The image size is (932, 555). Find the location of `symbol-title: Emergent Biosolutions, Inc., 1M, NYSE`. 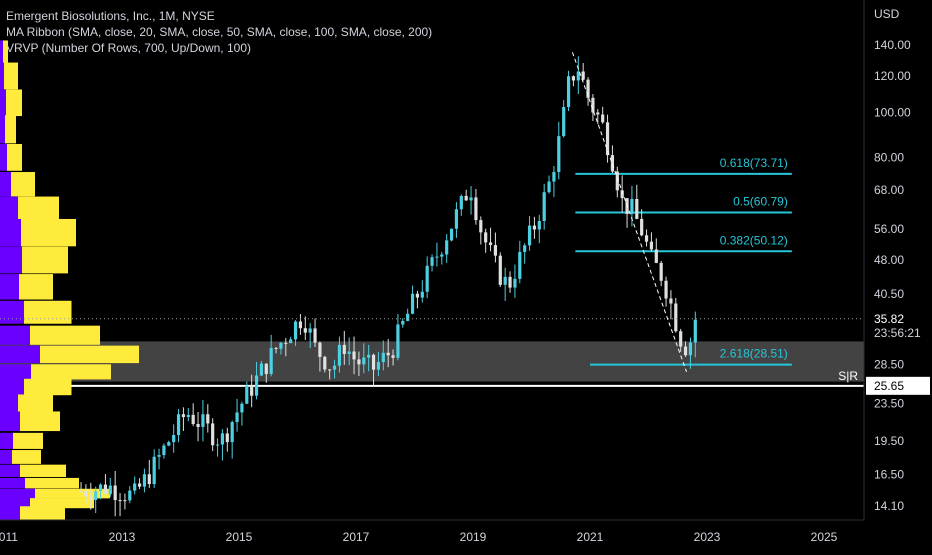

symbol-title: Emergent Biosolutions, Inc., 1M, NYSE is located at coordinates (110, 16).